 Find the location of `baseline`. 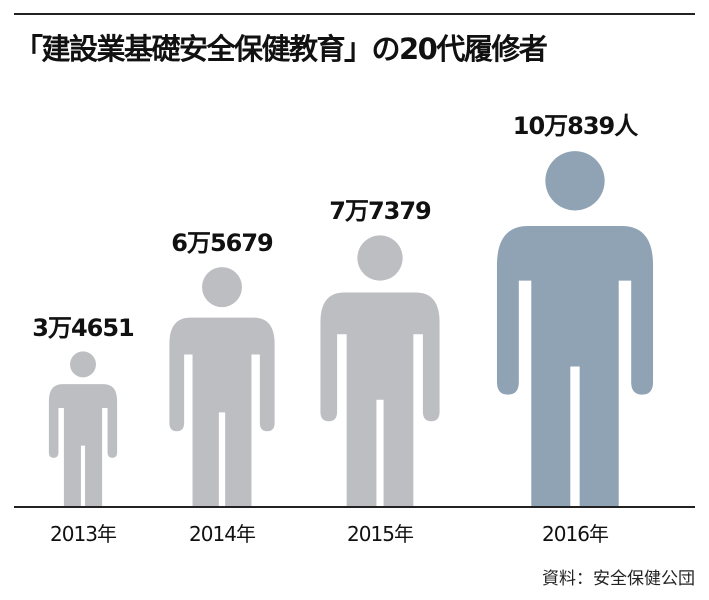

baseline is located at coordinates (354, 507).